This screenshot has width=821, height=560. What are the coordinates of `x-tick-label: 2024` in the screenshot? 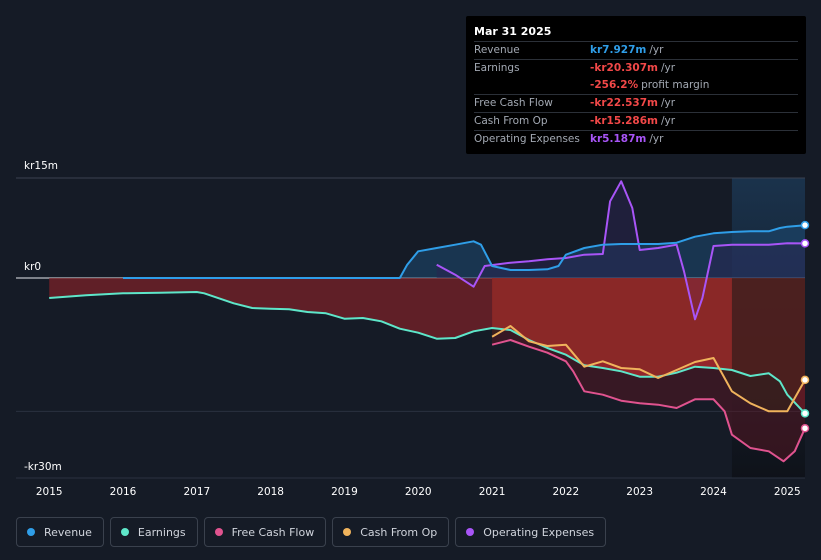 It's located at (713, 492).